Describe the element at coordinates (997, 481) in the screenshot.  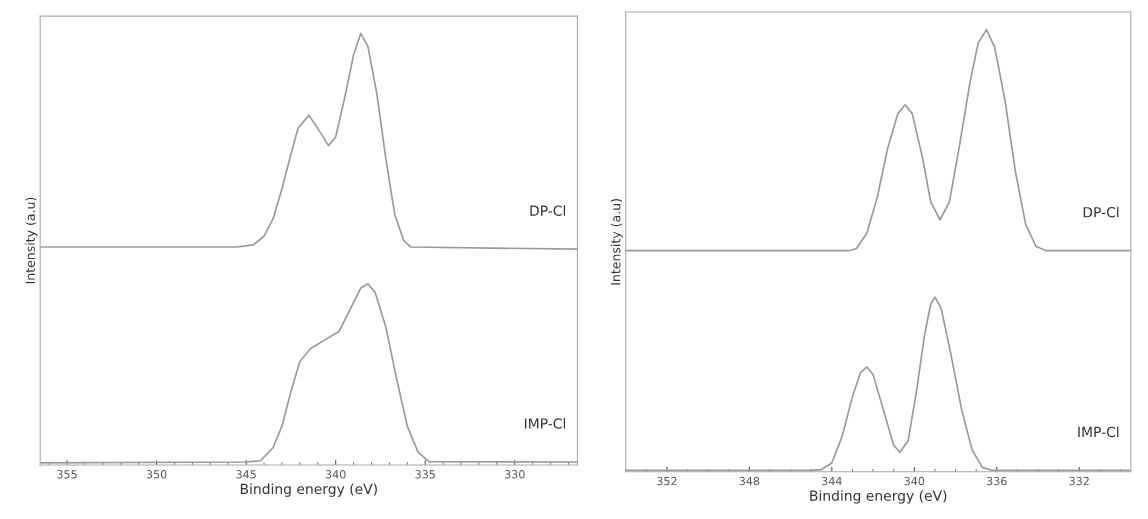
I see `x-tick-label: 336` at that location.